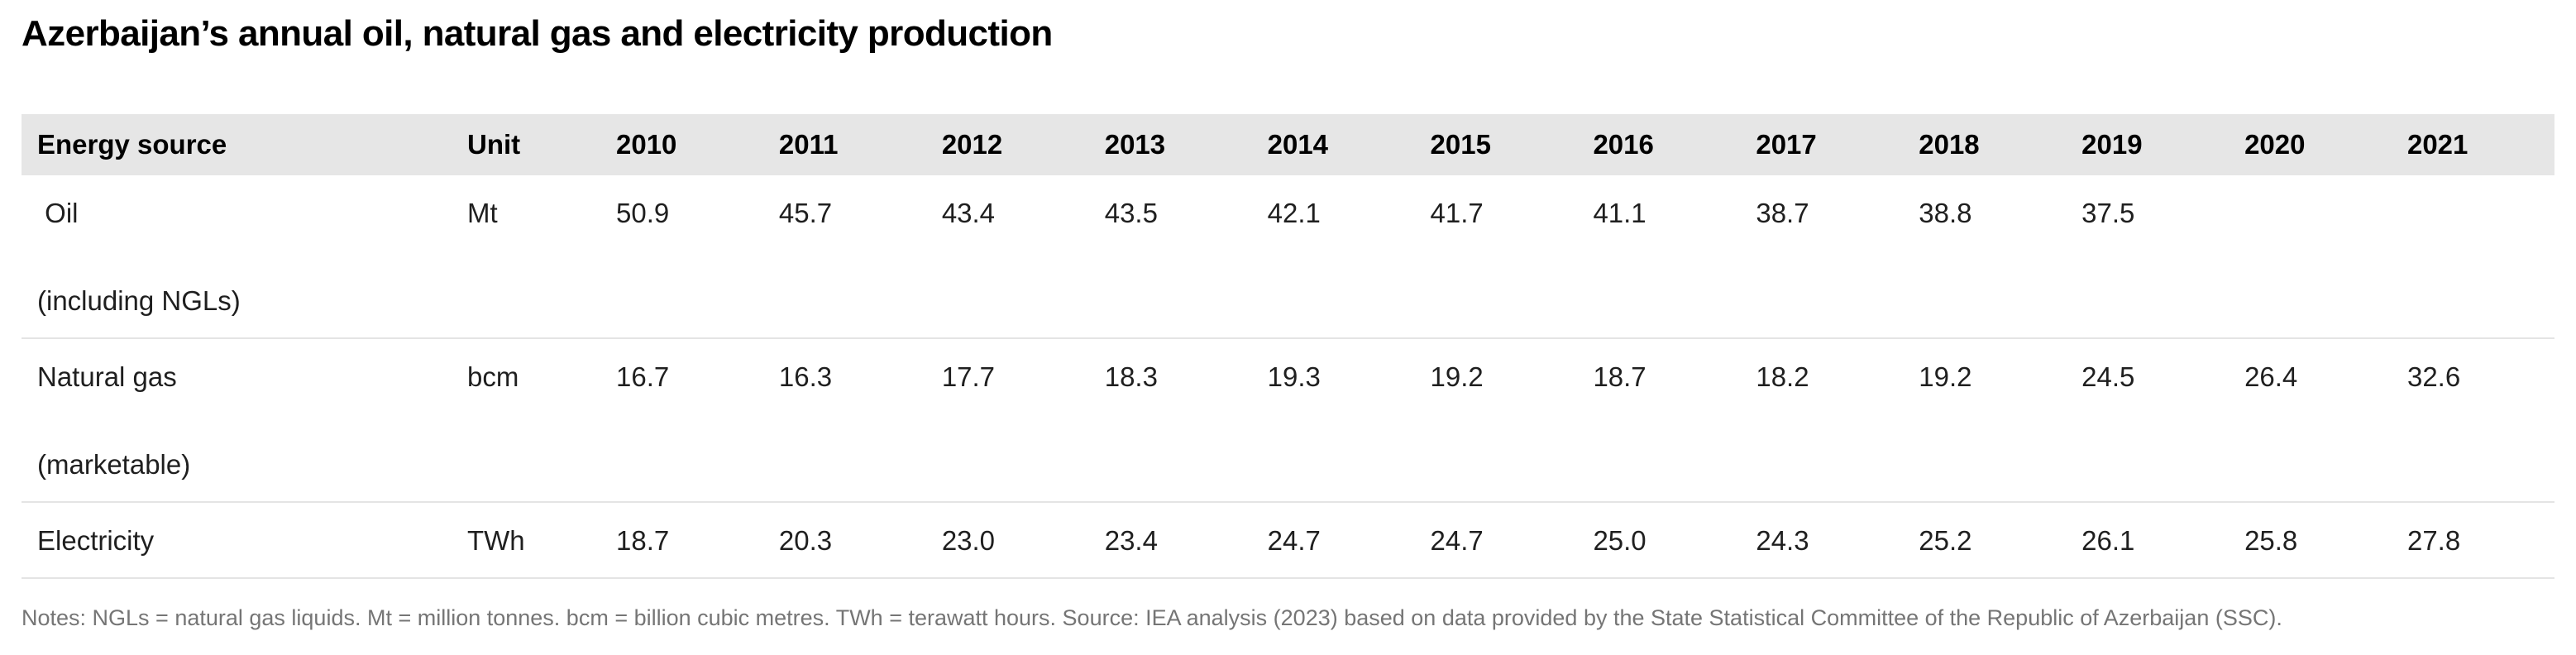 Image resolution: width=2576 pixels, height=655 pixels. What do you see at coordinates (1007, 540) in the screenshot?
I see `value-cell: 23.0` at bounding box center [1007, 540].